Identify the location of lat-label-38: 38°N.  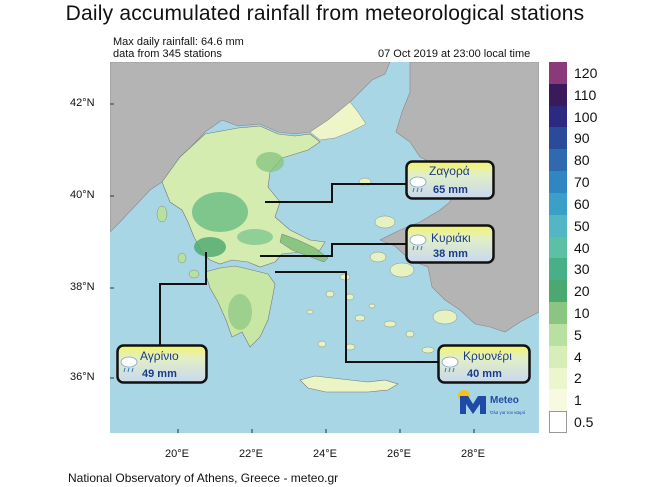
(82, 287).